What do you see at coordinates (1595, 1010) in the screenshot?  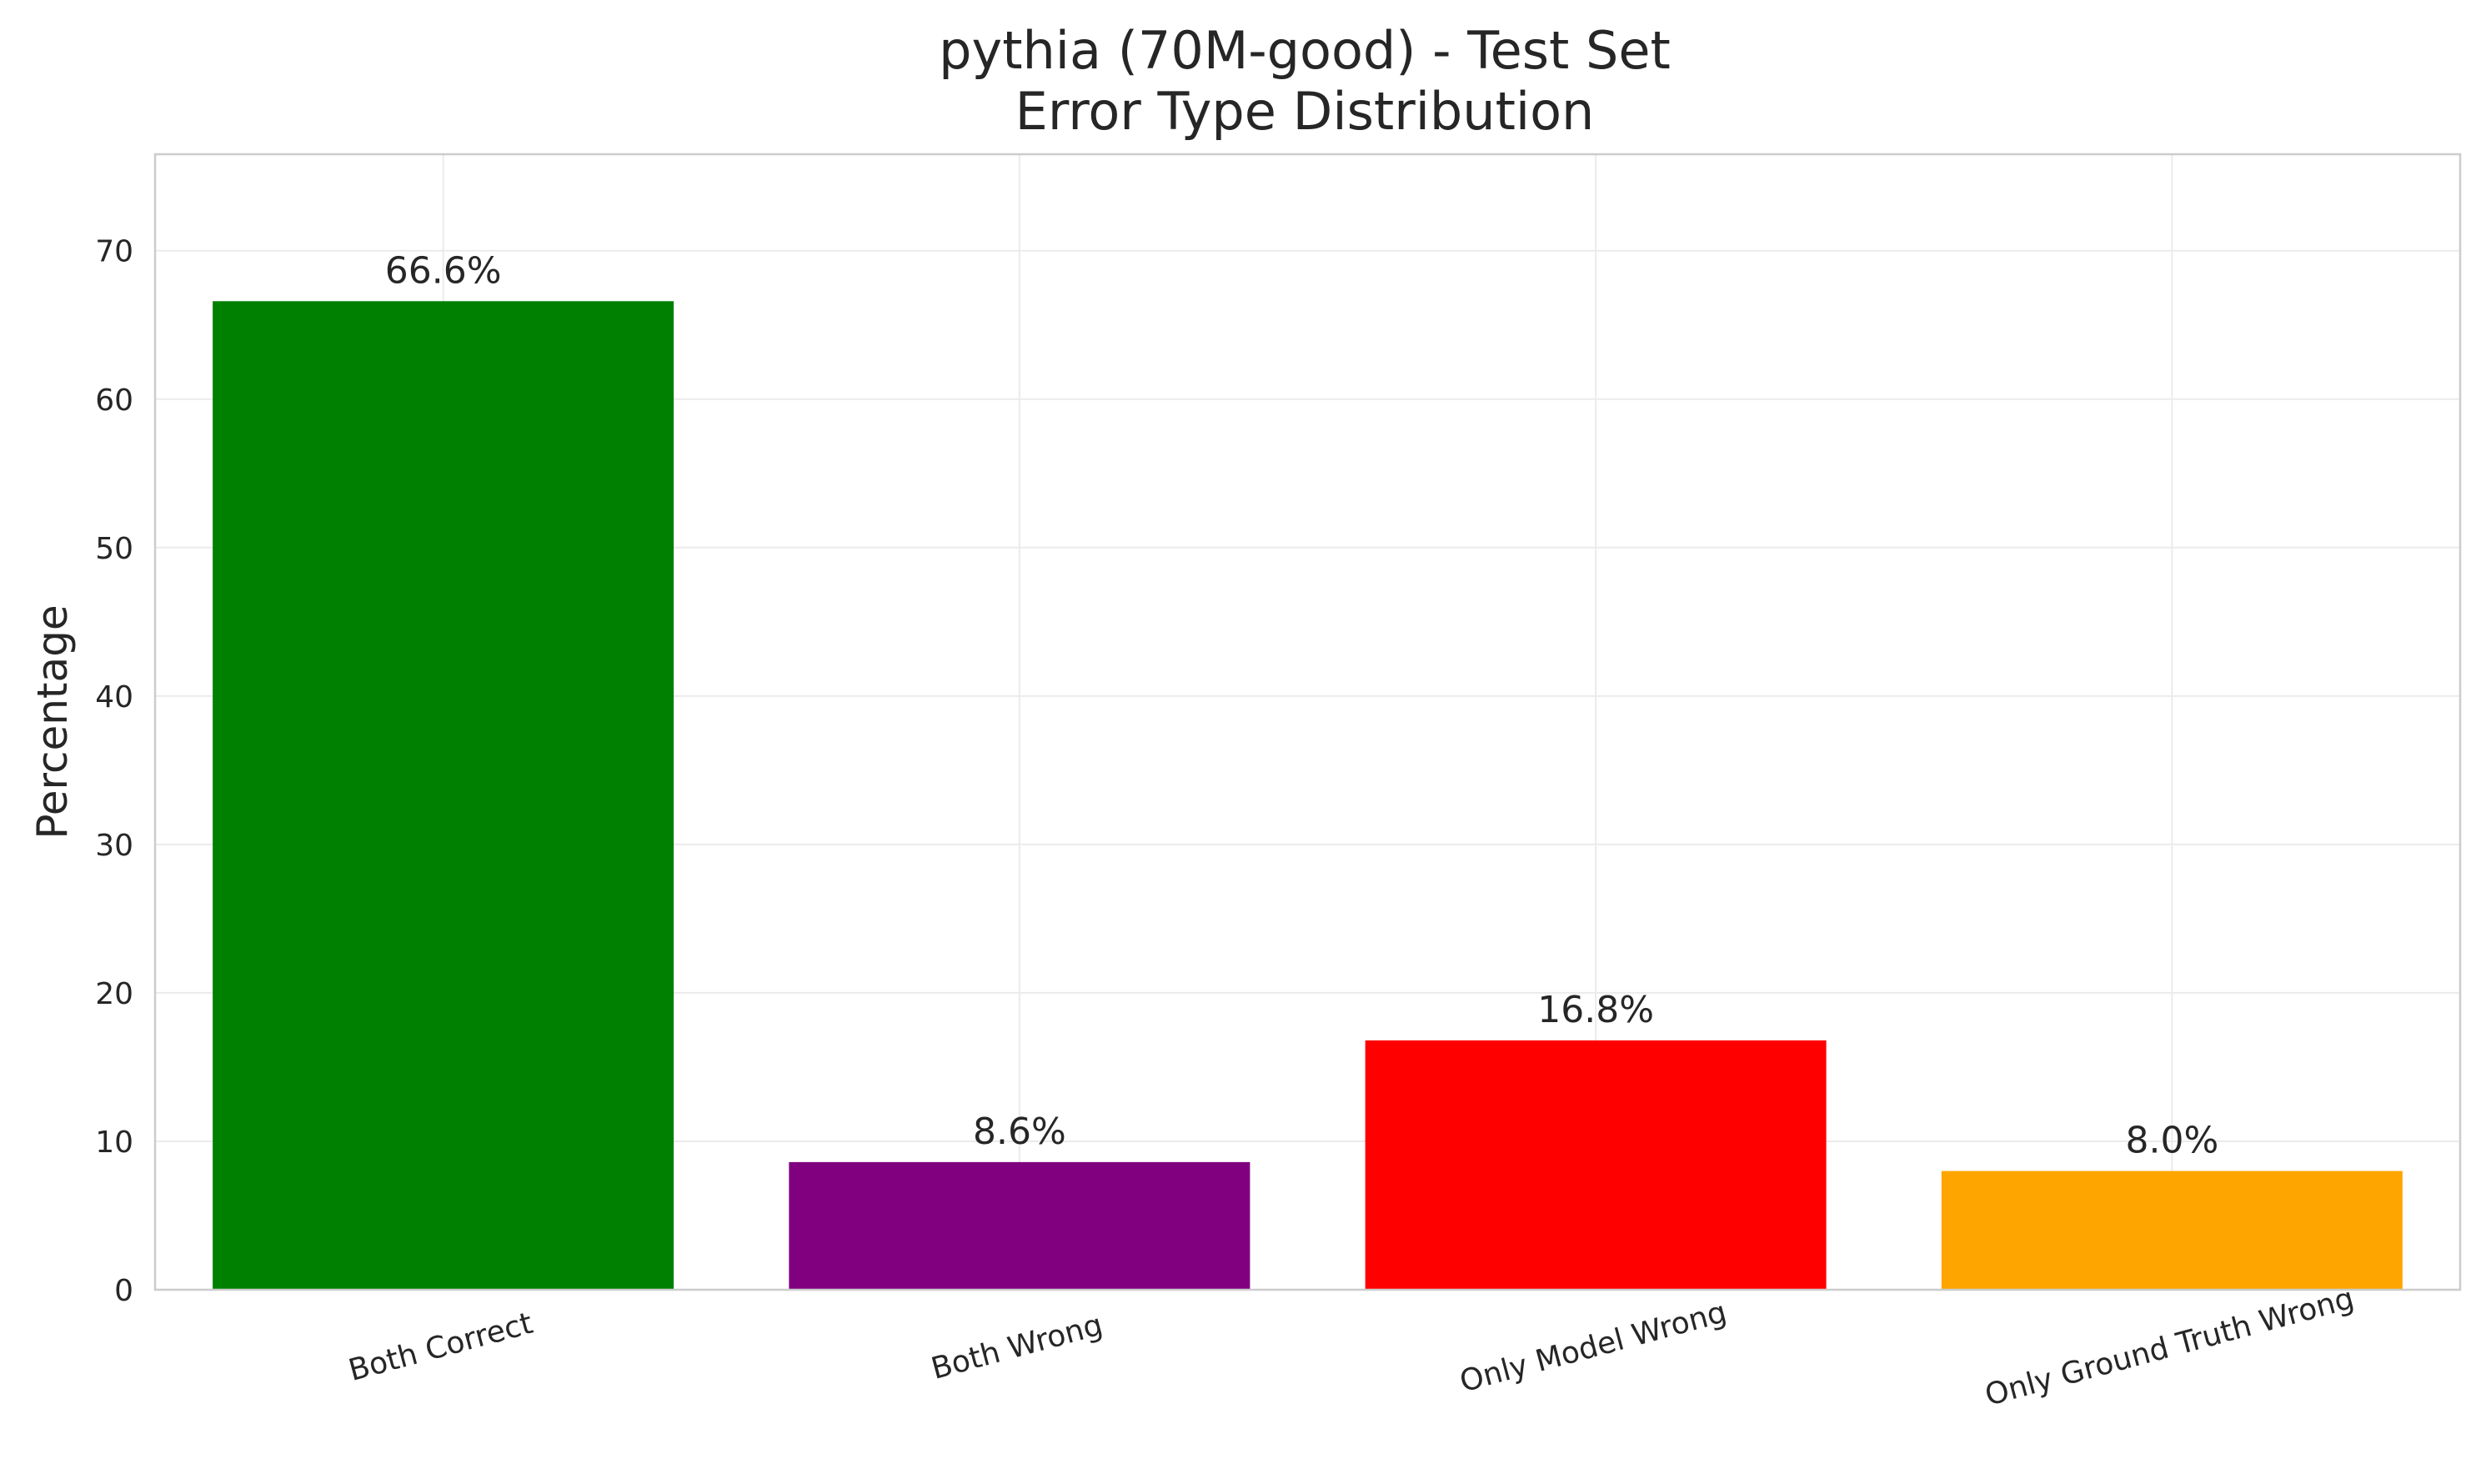 I see `data-label: 16.8%` at bounding box center [1595, 1010].